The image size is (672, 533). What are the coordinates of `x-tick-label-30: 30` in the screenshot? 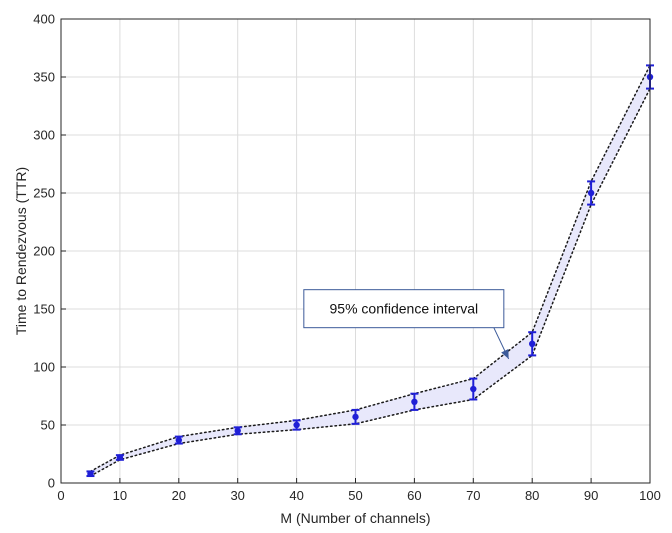 It's located at (237, 495).